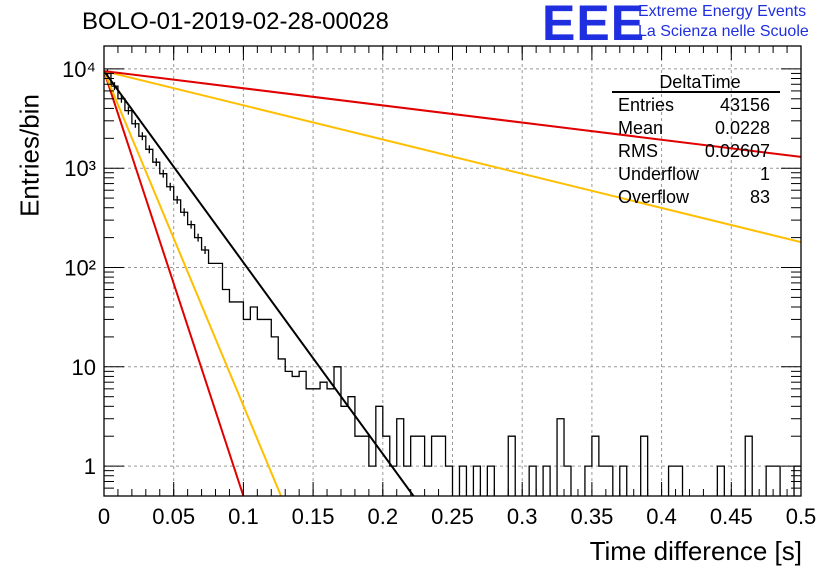 The width and height of the screenshot is (836, 572). What do you see at coordinates (594, 25) in the screenshot?
I see `eee-logo: EEE` at bounding box center [594, 25].